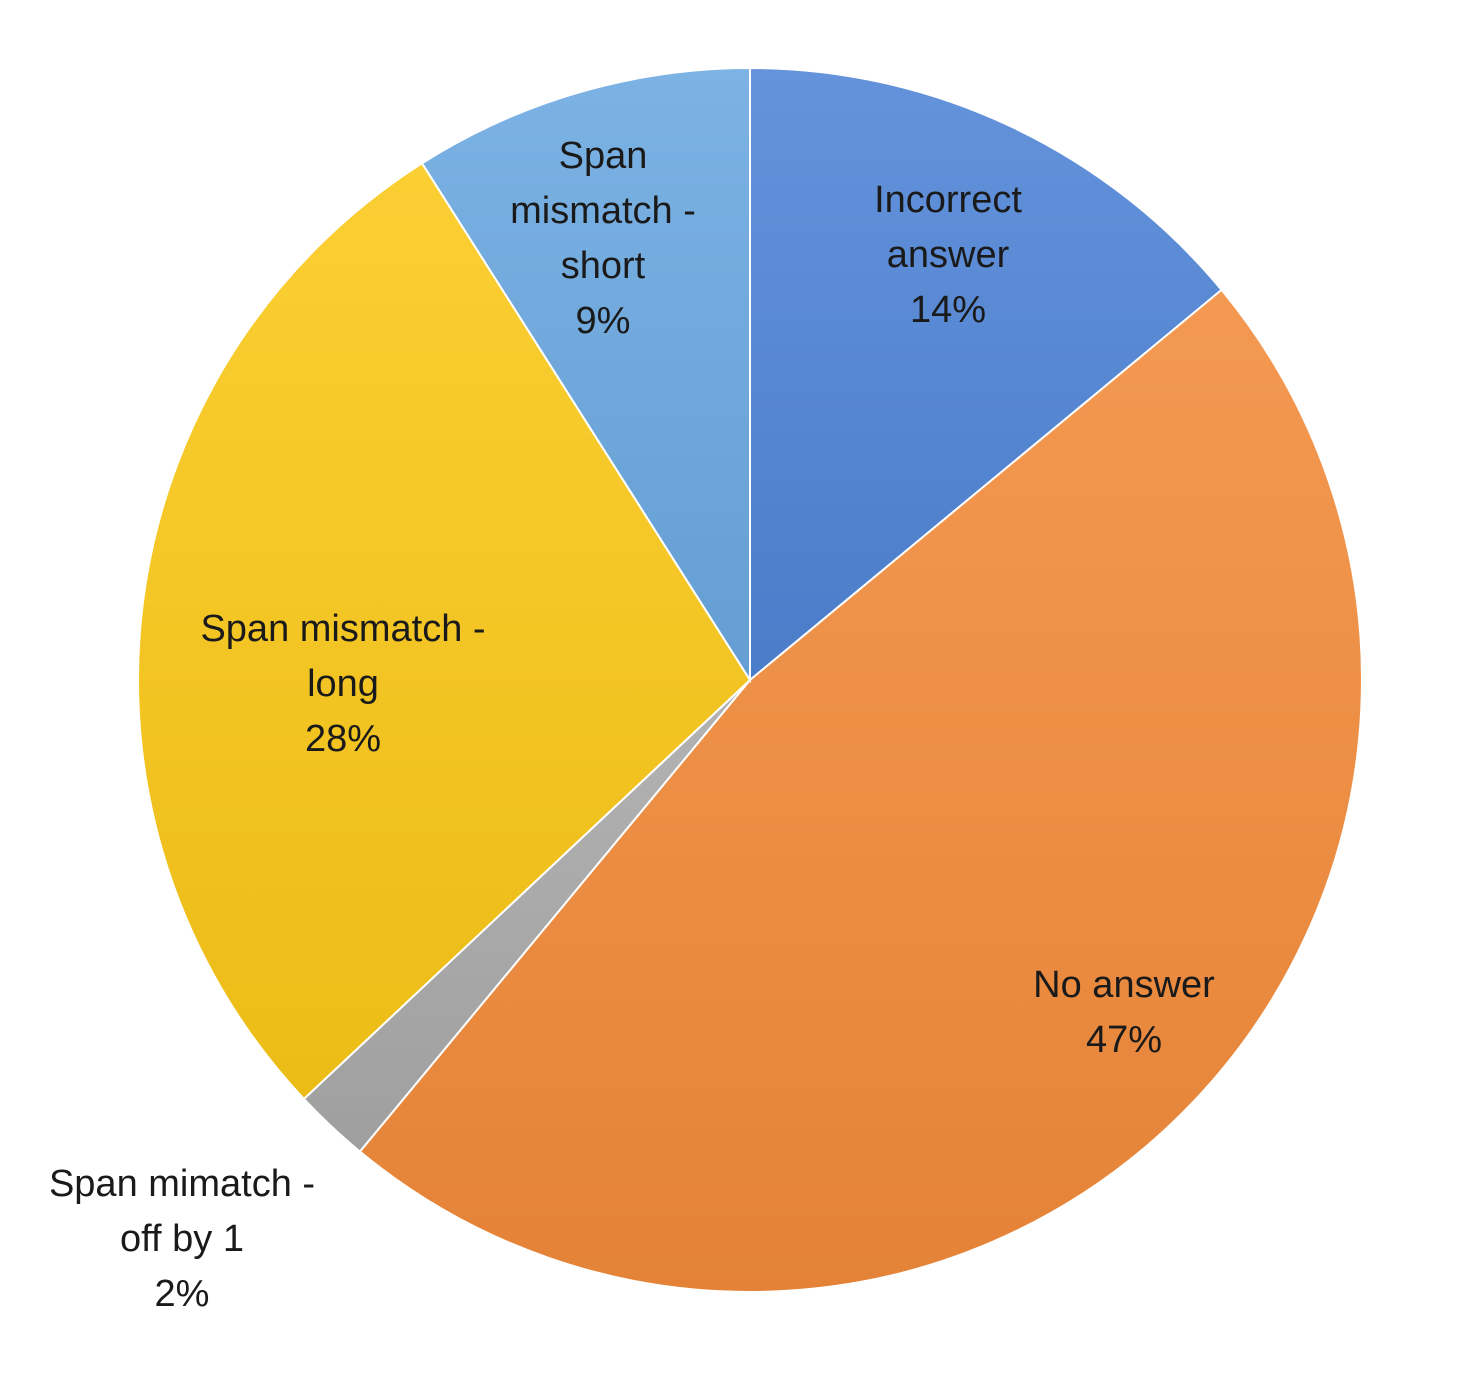  I want to click on slice-name-line: Span mimatch -, so click(182, 1184).